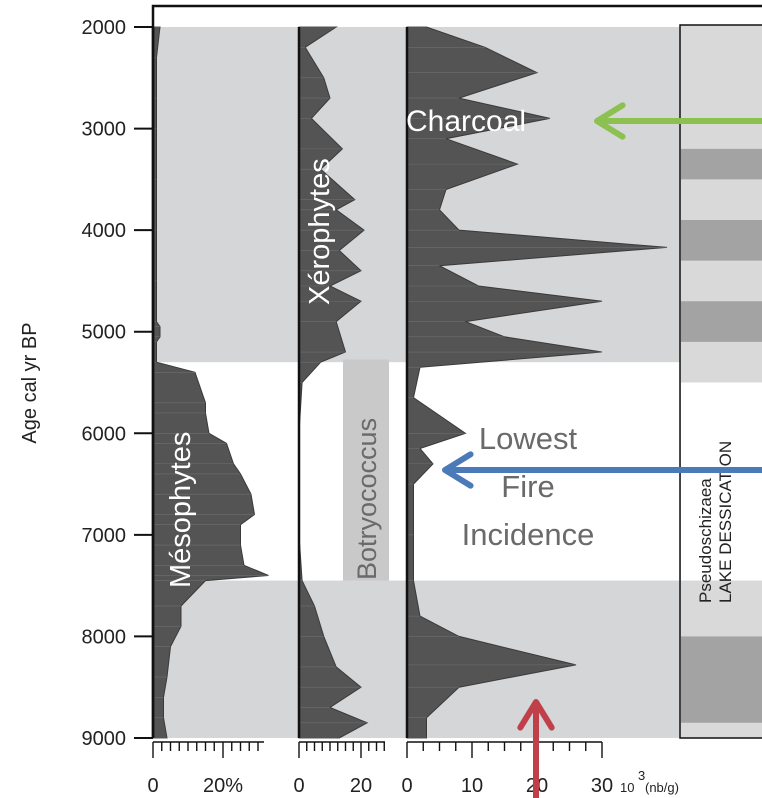 The width and height of the screenshot is (762, 798). What do you see at coordinates (472, 786) in the screenshot?
I see `x-tick-label: 10` at bounding box center [472, 786].